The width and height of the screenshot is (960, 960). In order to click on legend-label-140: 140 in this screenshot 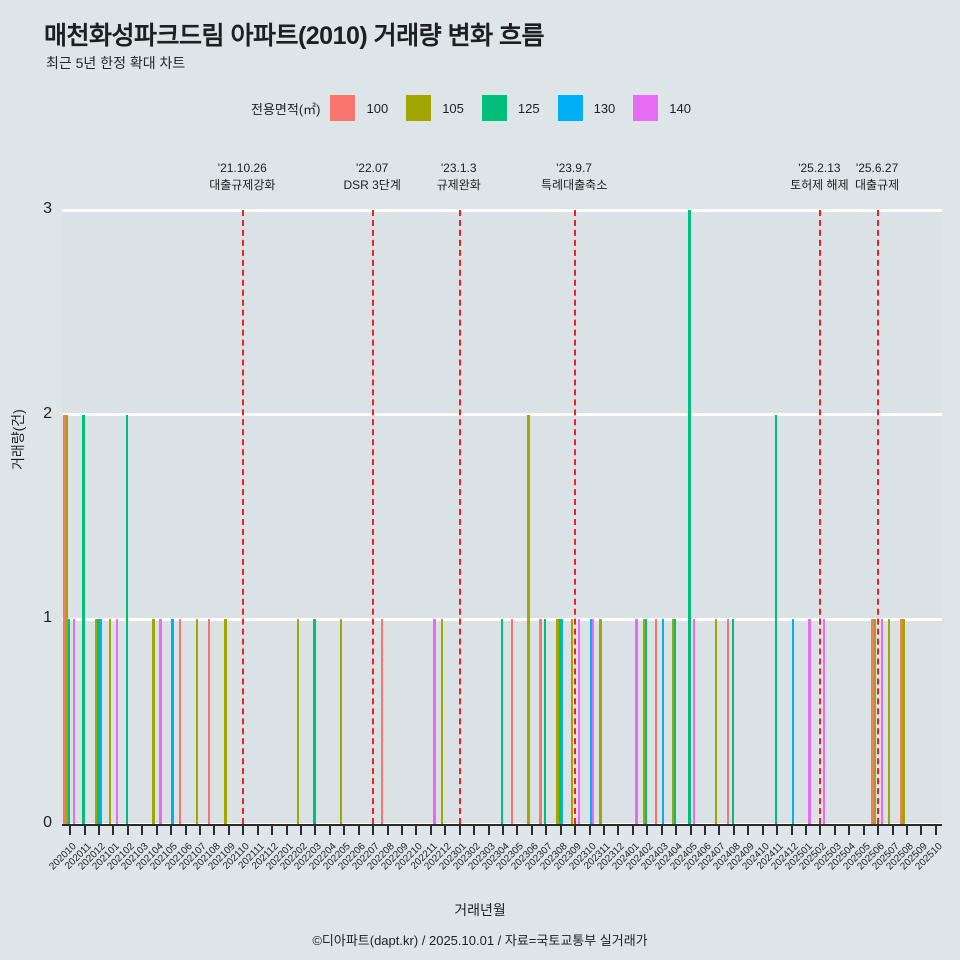, I will do `click(680, 108)`.